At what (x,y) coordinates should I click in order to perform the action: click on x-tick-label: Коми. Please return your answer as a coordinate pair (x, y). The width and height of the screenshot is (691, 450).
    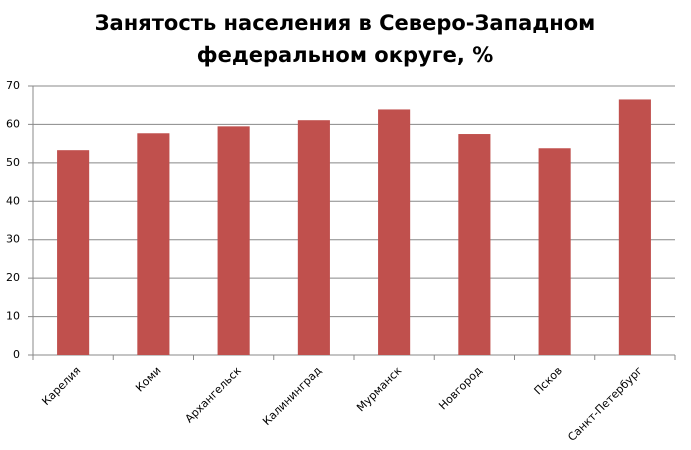
    Looking at the image, I should click on (148, 379).